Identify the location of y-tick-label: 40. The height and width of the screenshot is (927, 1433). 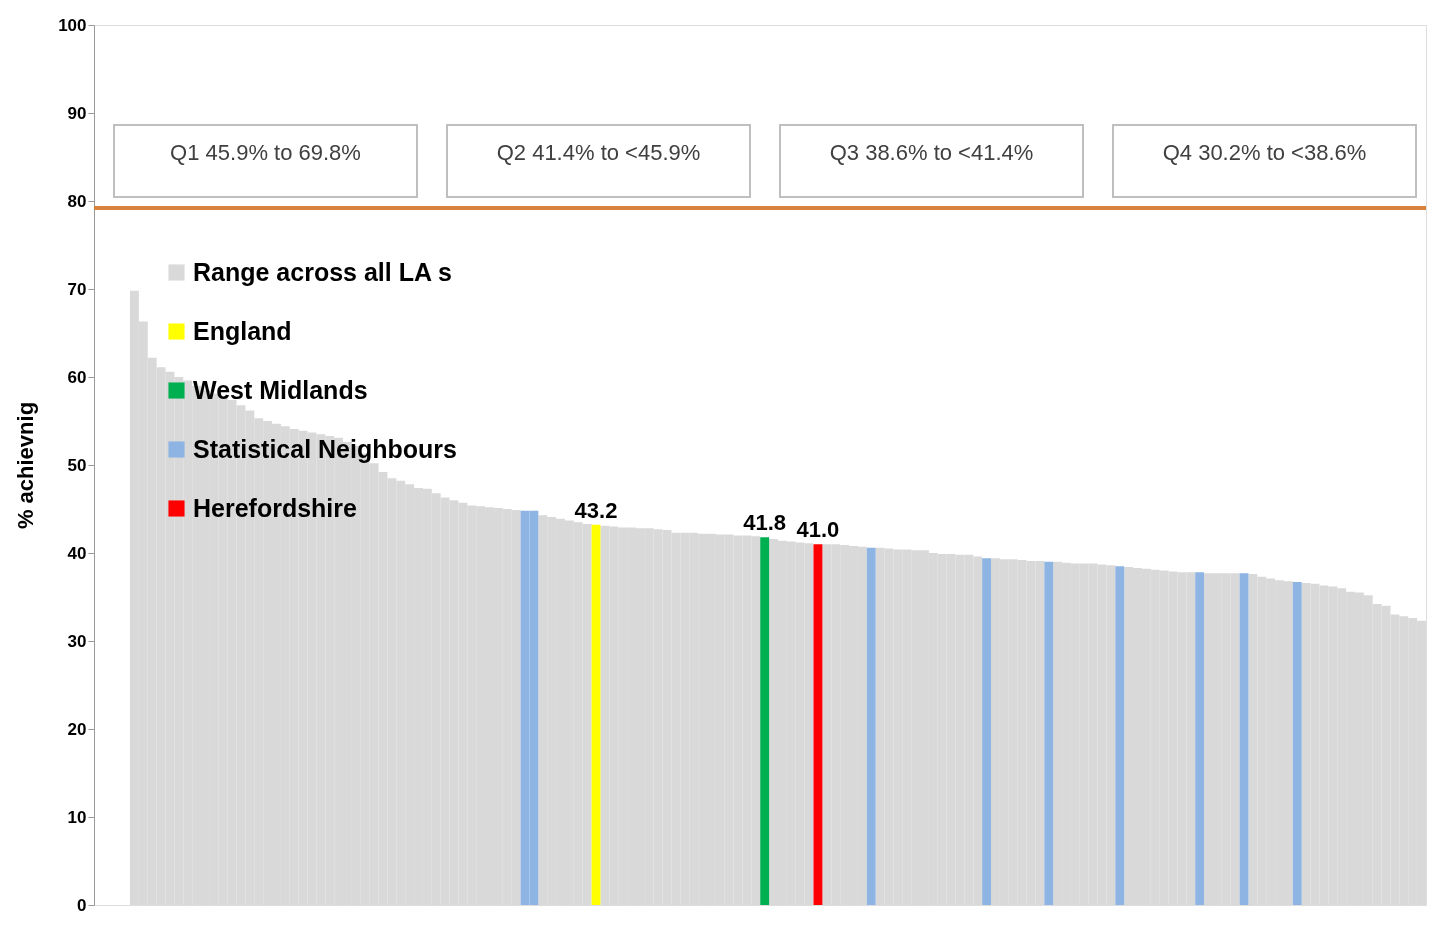
(77, 553).